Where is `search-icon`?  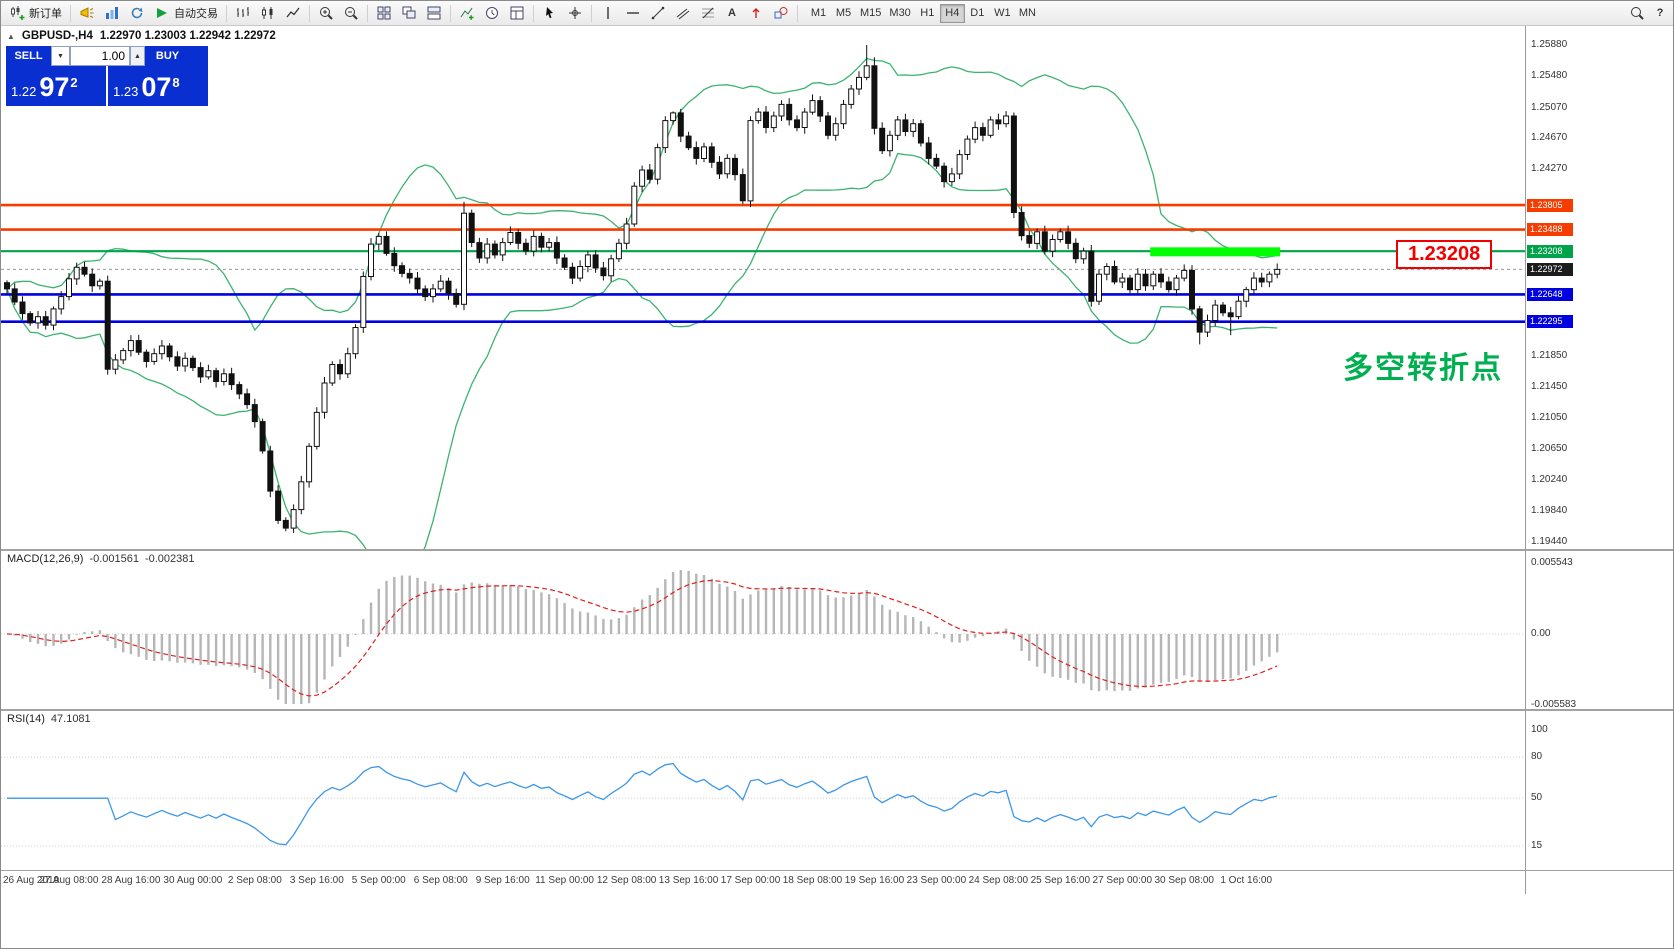 search-icon is located at coordinates (1637, 13).